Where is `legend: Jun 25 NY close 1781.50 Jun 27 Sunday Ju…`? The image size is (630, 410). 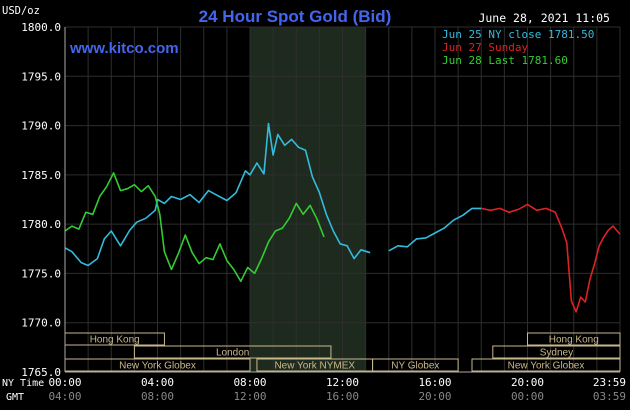
legend: Jun 25 NY close 1781.50 Jun 27 Sunday Ju… is located at coordinates (518, 47).